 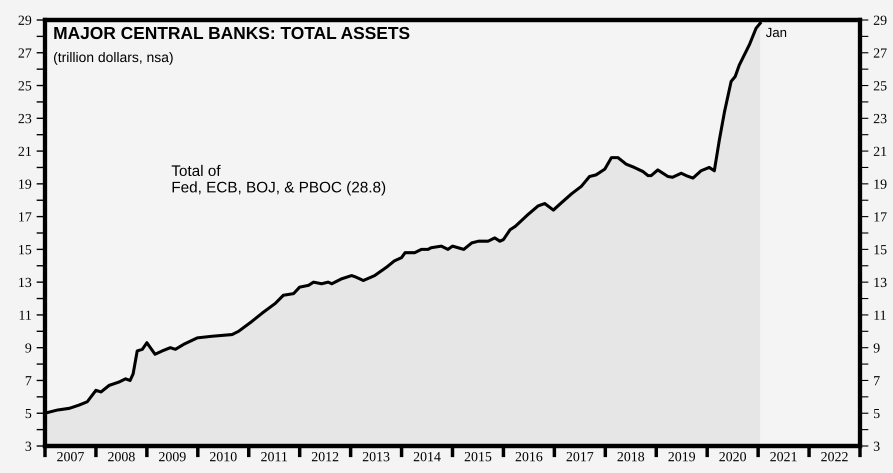 I want to click on y-tick-label: 23, so click(x=25, y=119).